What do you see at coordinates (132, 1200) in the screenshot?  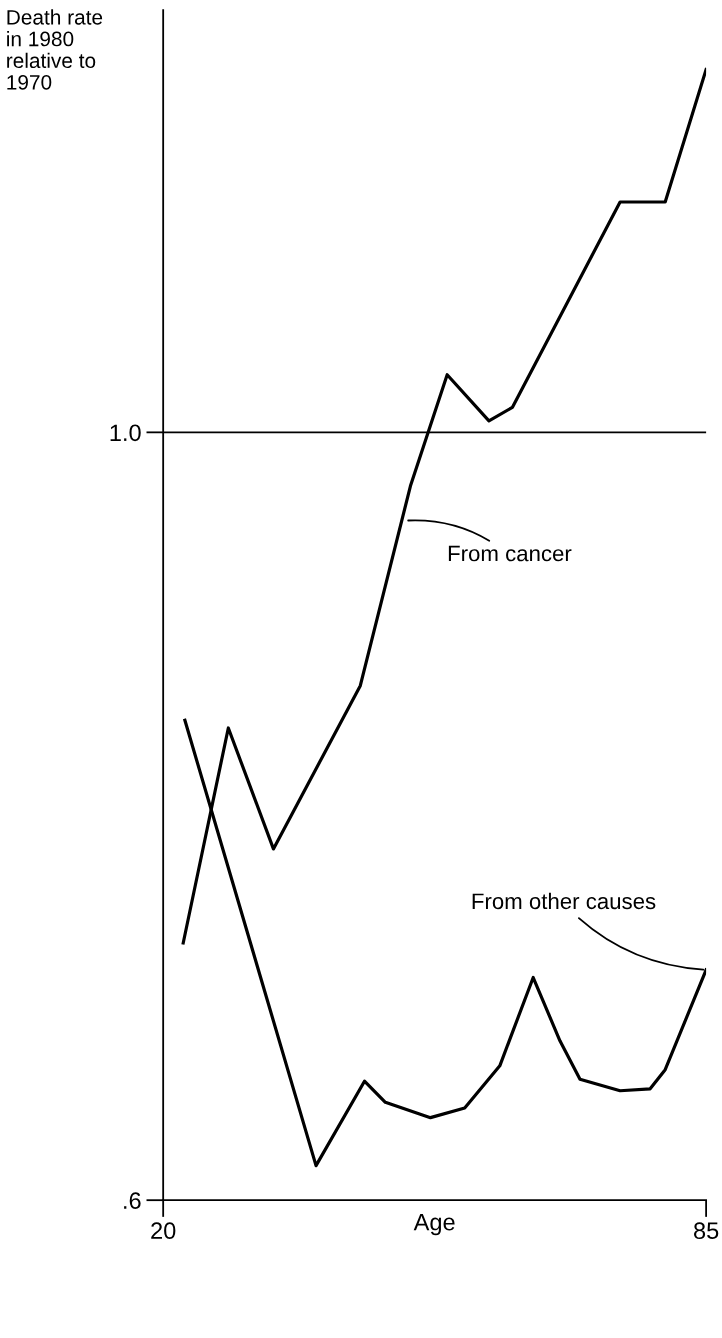 I see `y-tick-label: .6` at bounding box center [132, 1200].